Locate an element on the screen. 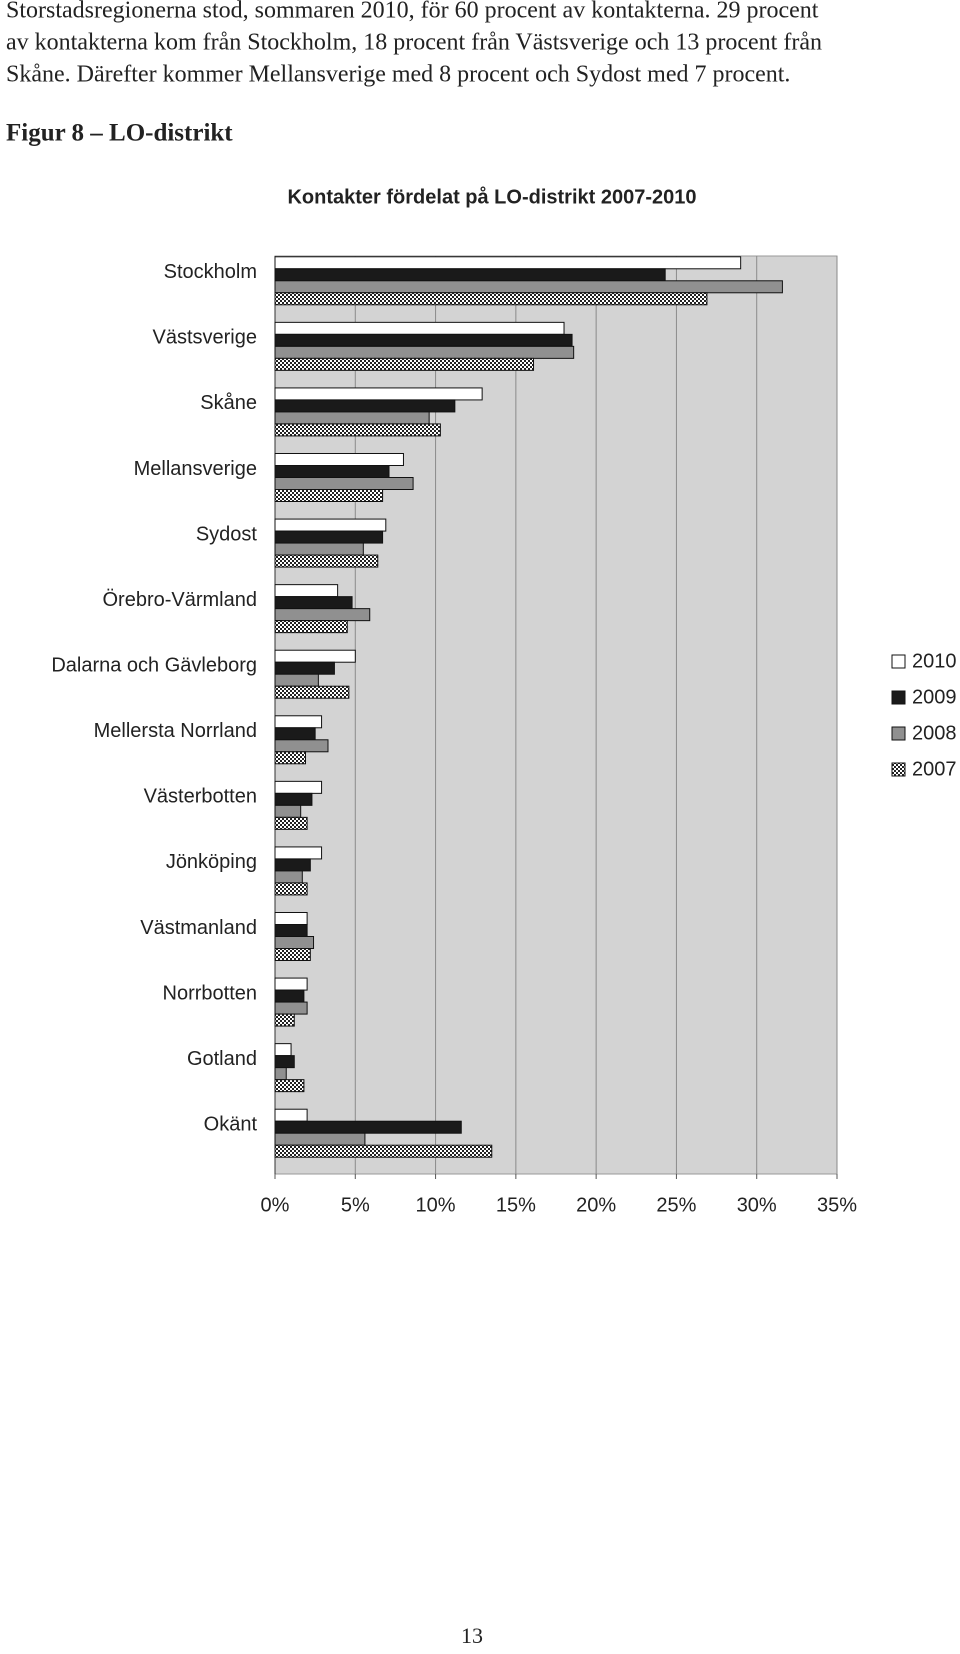 The image size is (960, 1654). y-tick-label: Mellansverige is located at coordinates (195, 469).